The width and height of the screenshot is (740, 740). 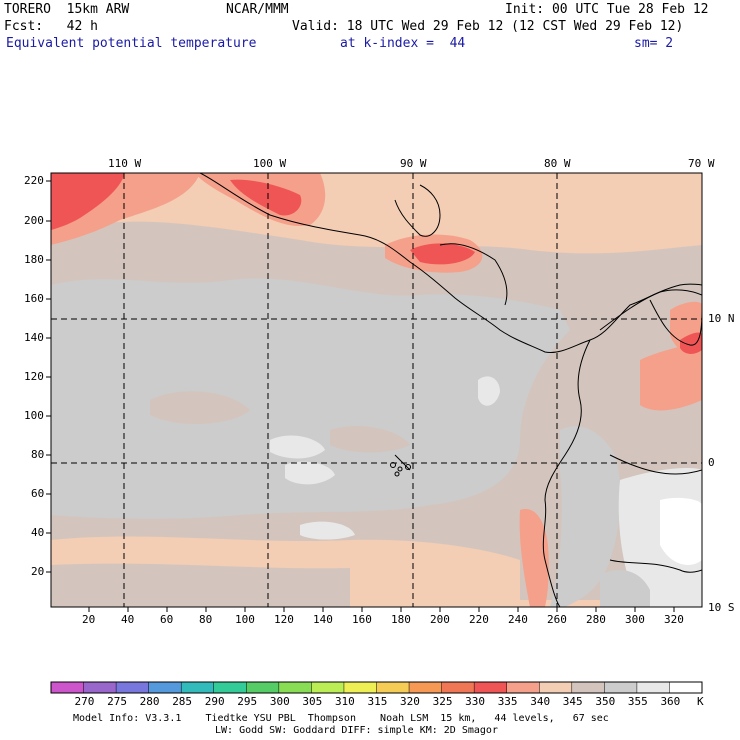 I want to click on organization-label: NCAR/MMM, so click(x=257, y=9).